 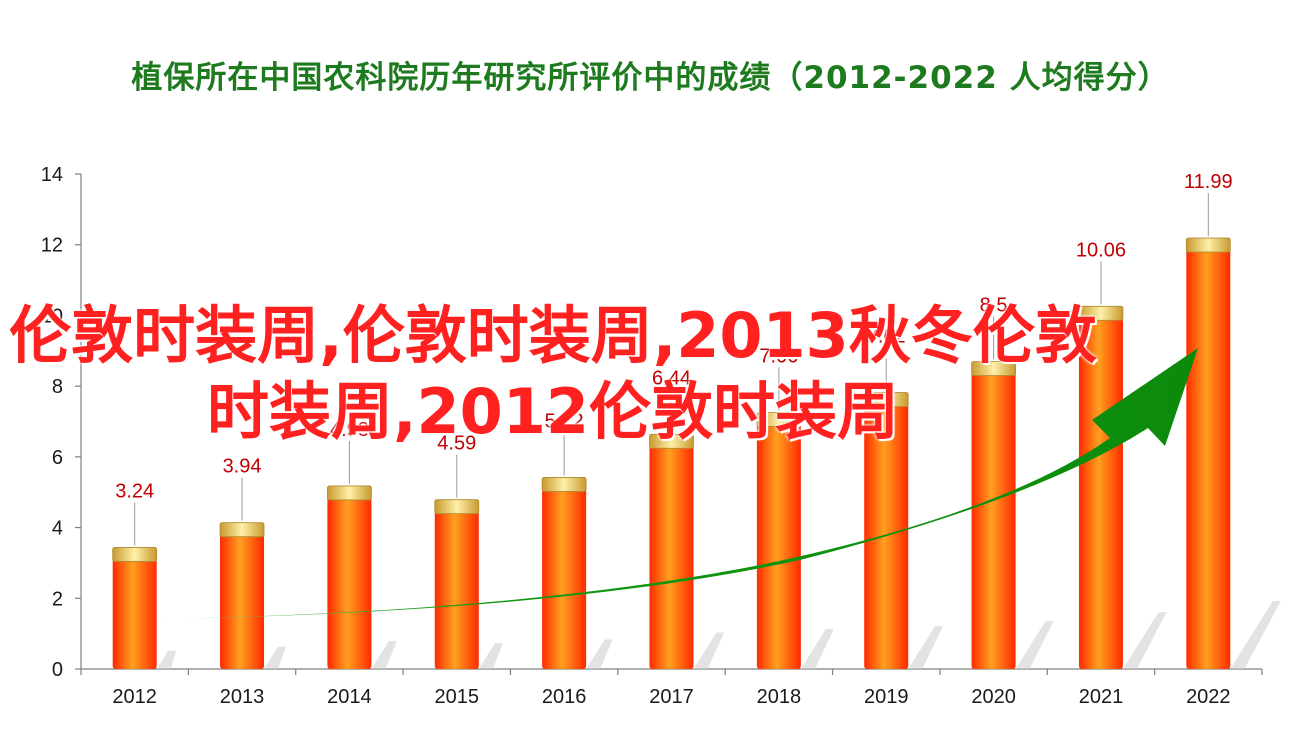 What do you see at coordinates (134, 491) in the screenshot?
I see `data-label: 3.24` at bounding box center [134, 491].